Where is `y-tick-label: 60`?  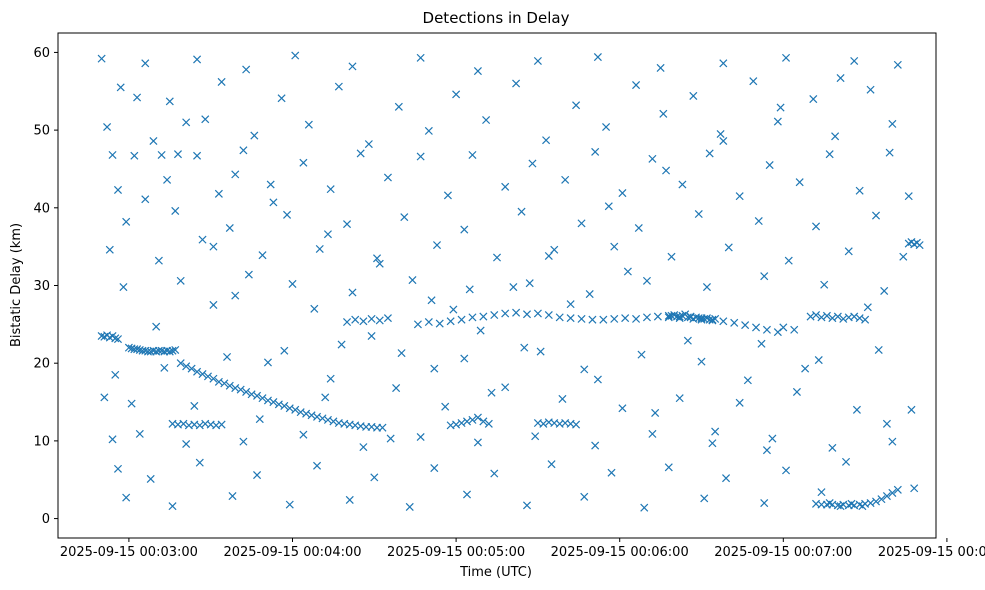 y-tick-label: 60 is located at coordinates (41, 53).